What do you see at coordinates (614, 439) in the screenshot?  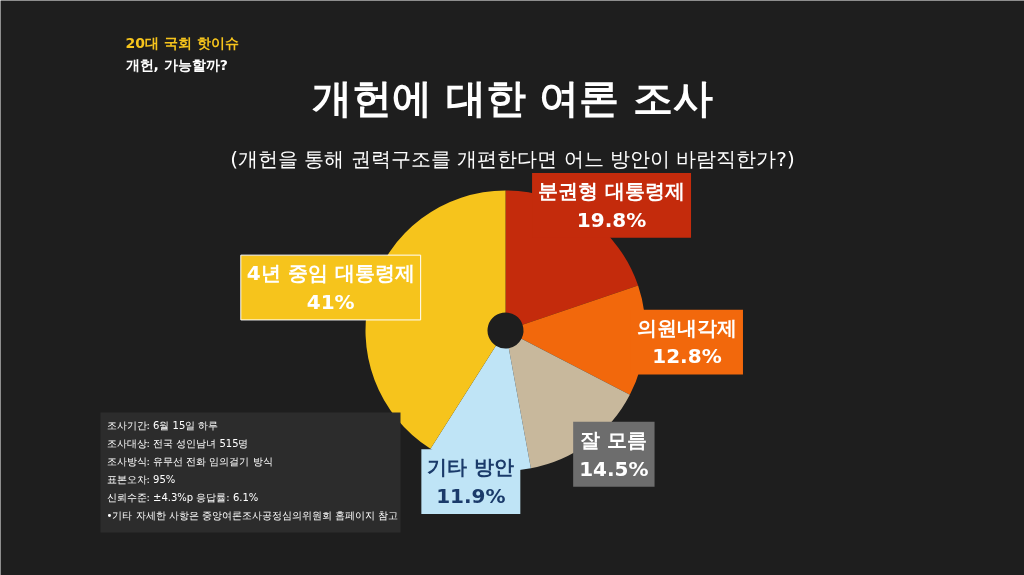 I see `slice-label: 잘 모름` at bounding box center [614, 439].